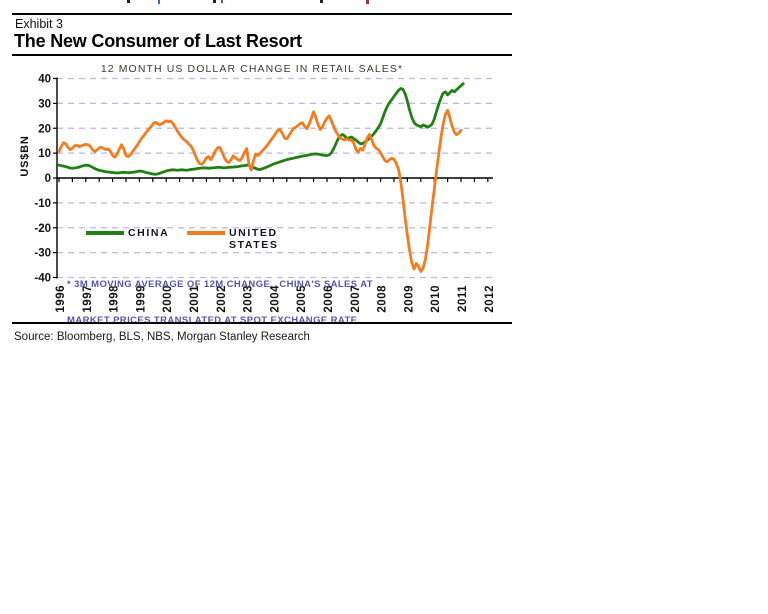 The image size is (768, 614). Describe the element at coordinates (44, 129) in the screenshot. I see `y-tick-label: 20` at that location.